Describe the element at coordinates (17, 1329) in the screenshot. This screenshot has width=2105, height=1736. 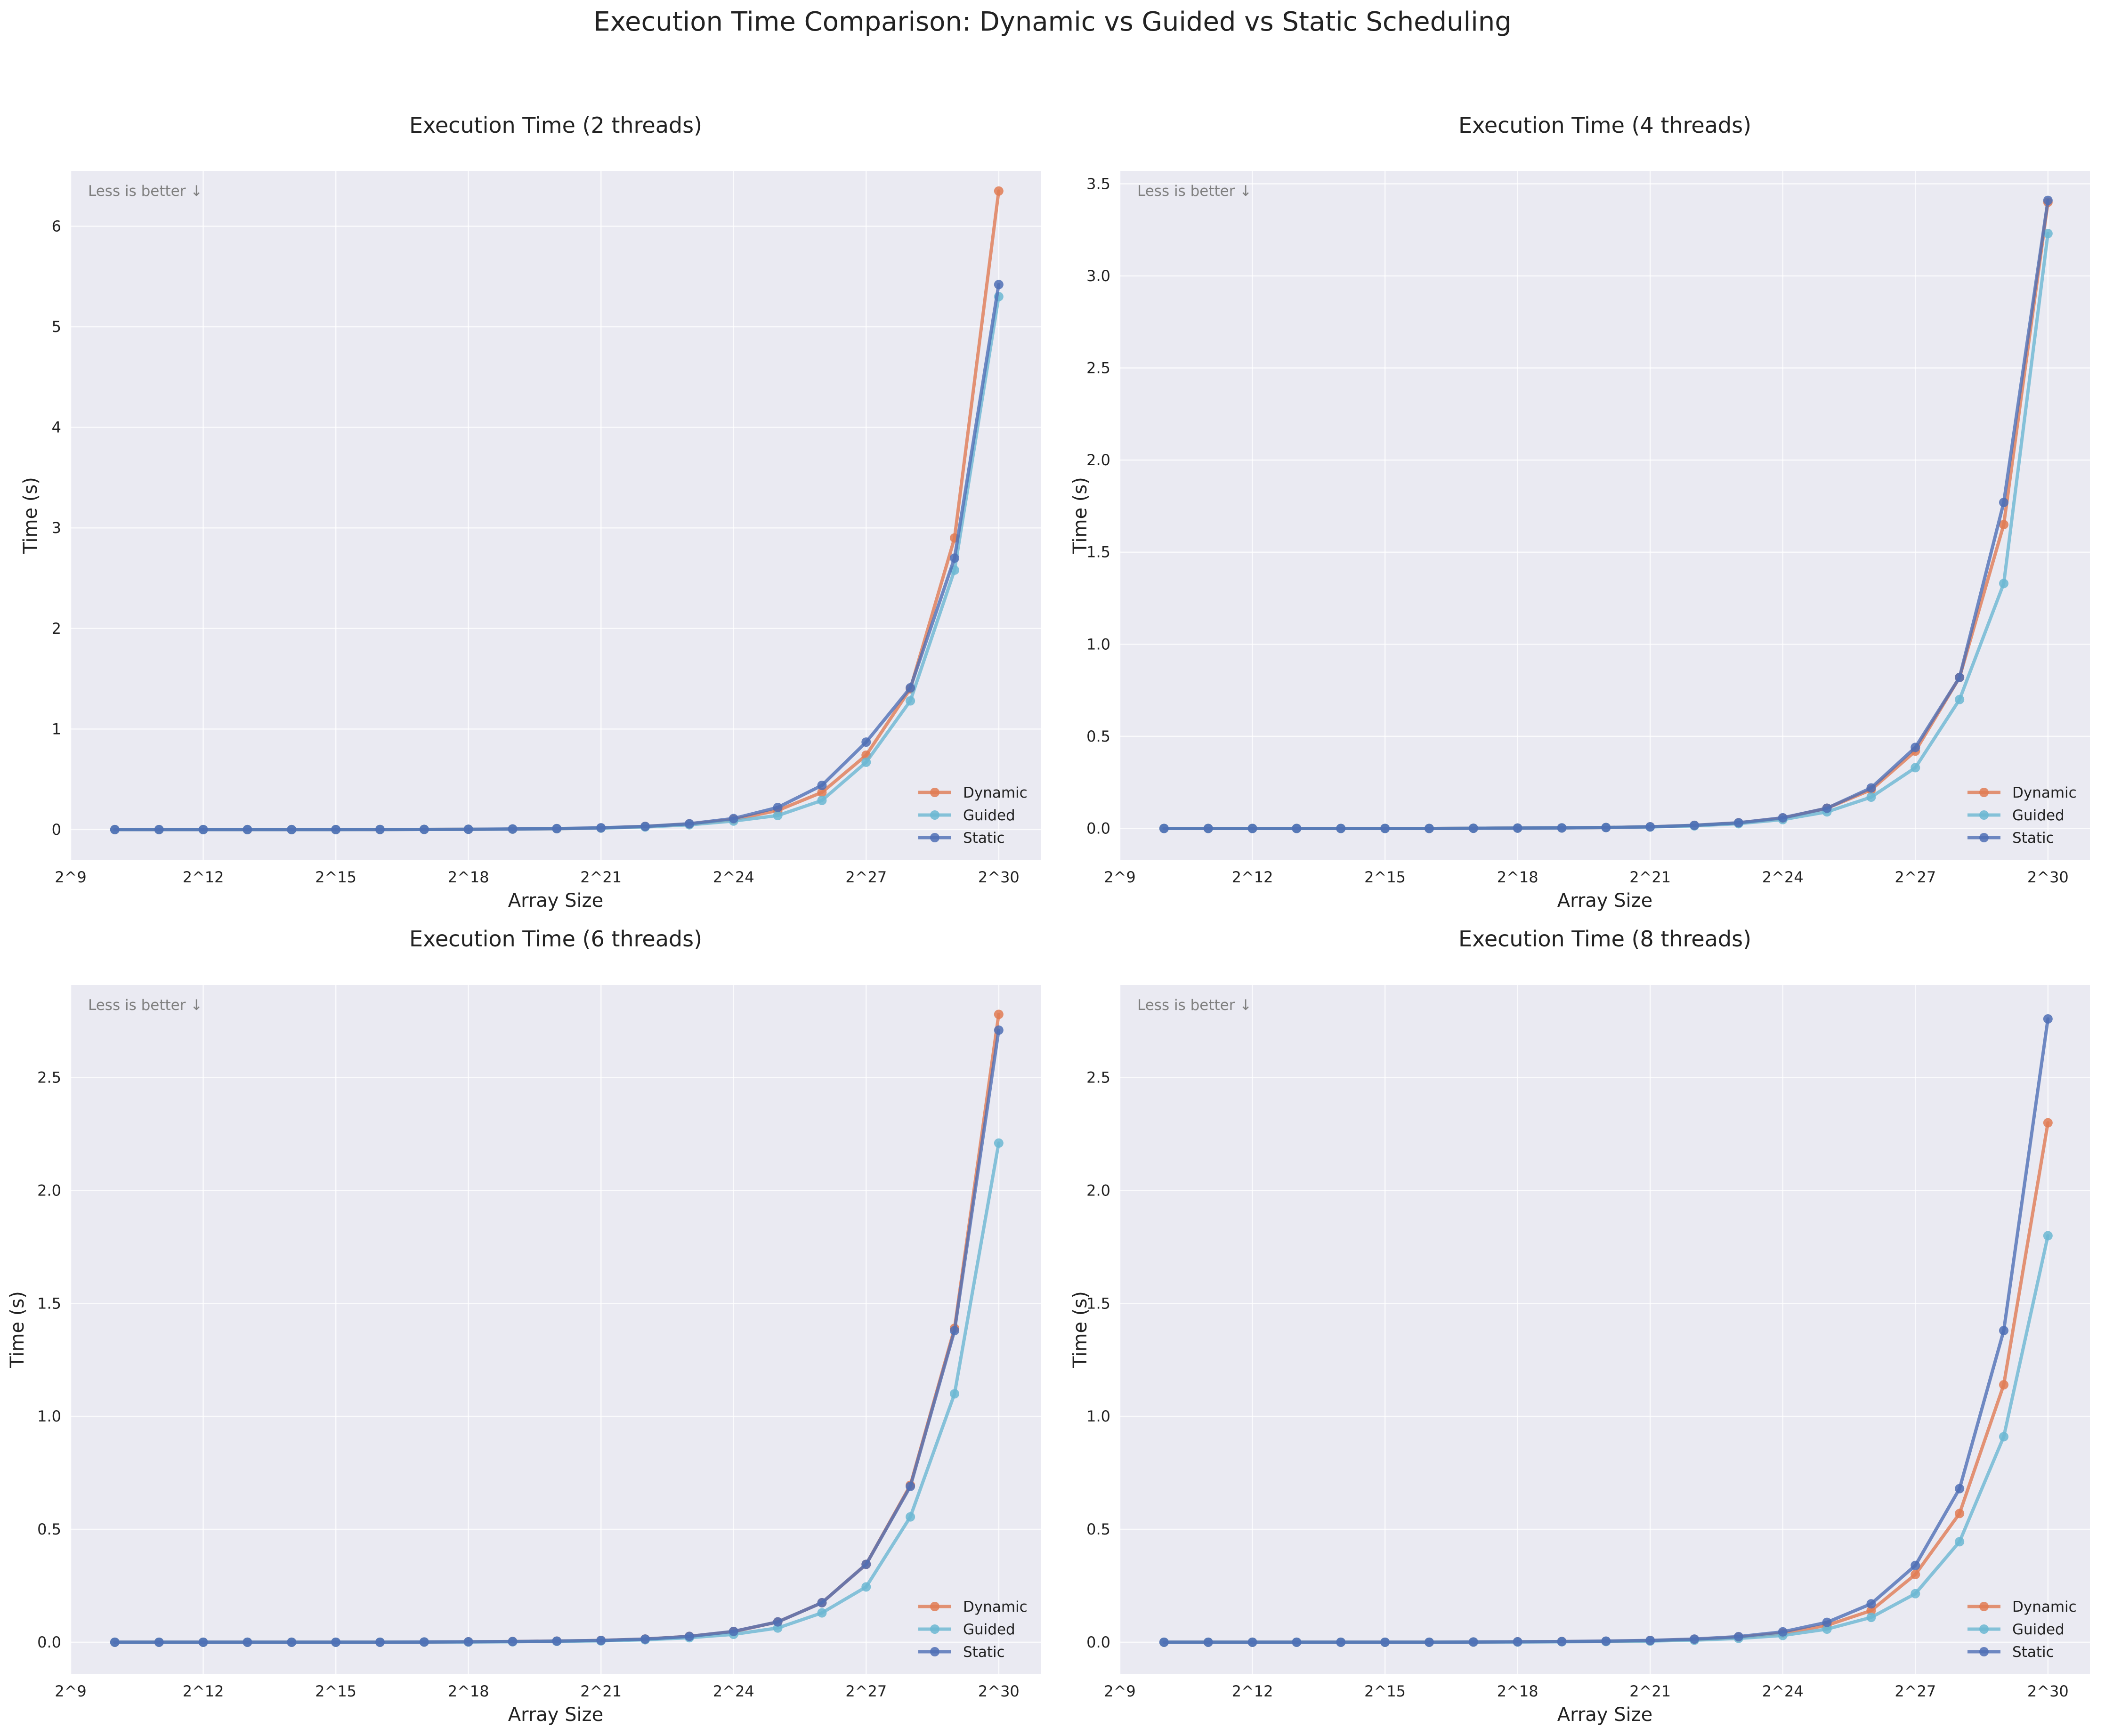
I see `y-axis-label: Time (s)` at that location.